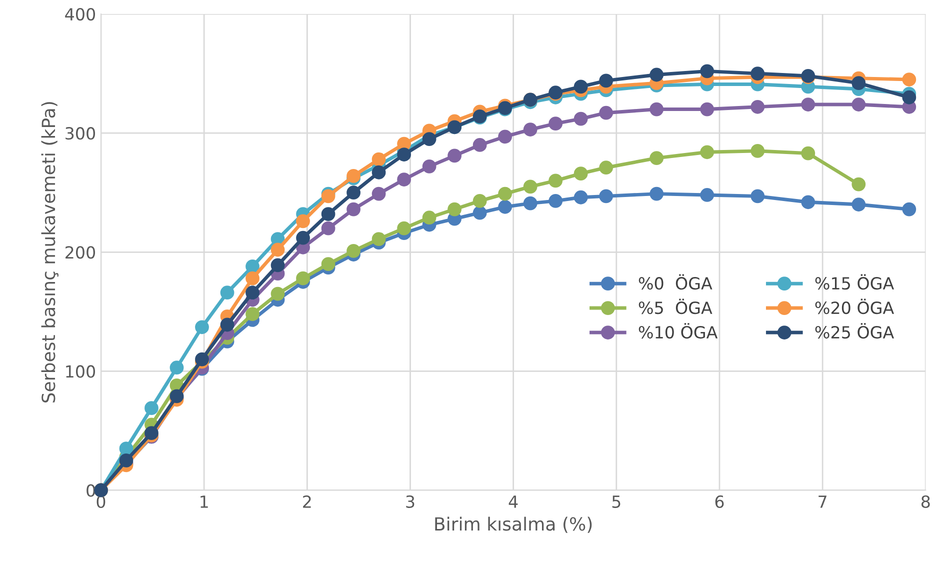 The height and width of the screenshot is (585, 935). What do you see at coordinates (675, 282) in the screenshot?
I see `legend-label: %0 ÖGA` at bounding box center [675, 282].